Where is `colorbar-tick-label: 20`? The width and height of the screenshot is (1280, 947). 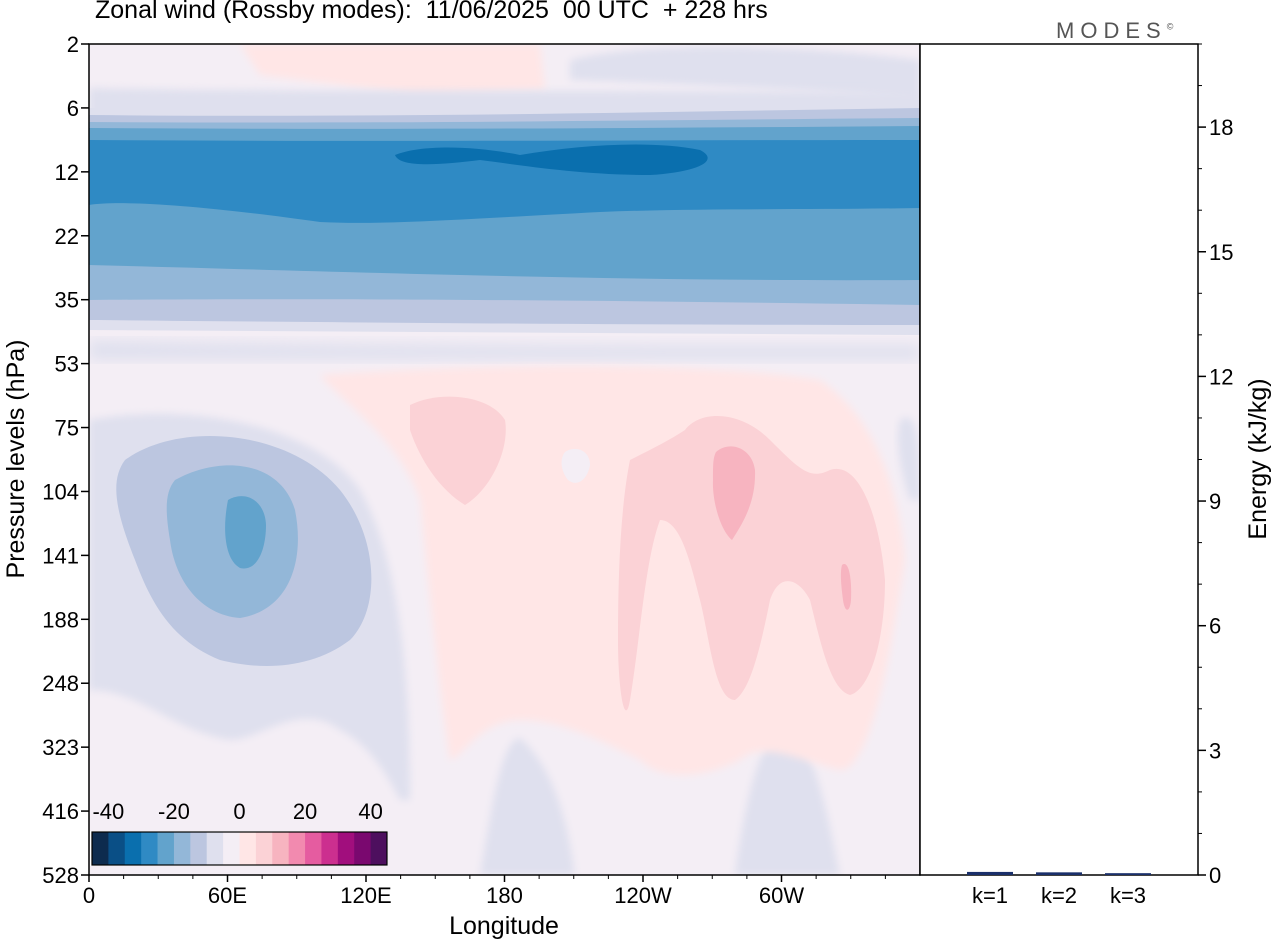
colorbar-tick-label: 20 is located at coordinates (305, 811).